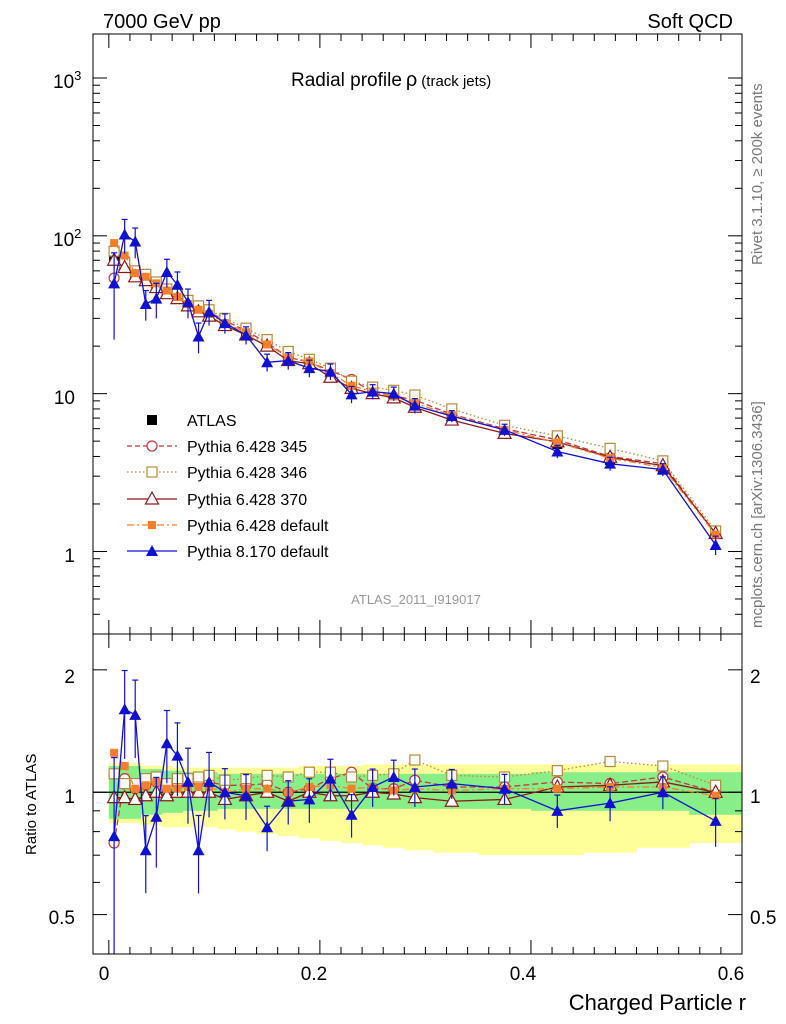  What do you see at coordinates (416, 599) in the screenshot?
I see `analysis-id-label: ATLAS_2011_I919017` at bounding box center [416, 599].